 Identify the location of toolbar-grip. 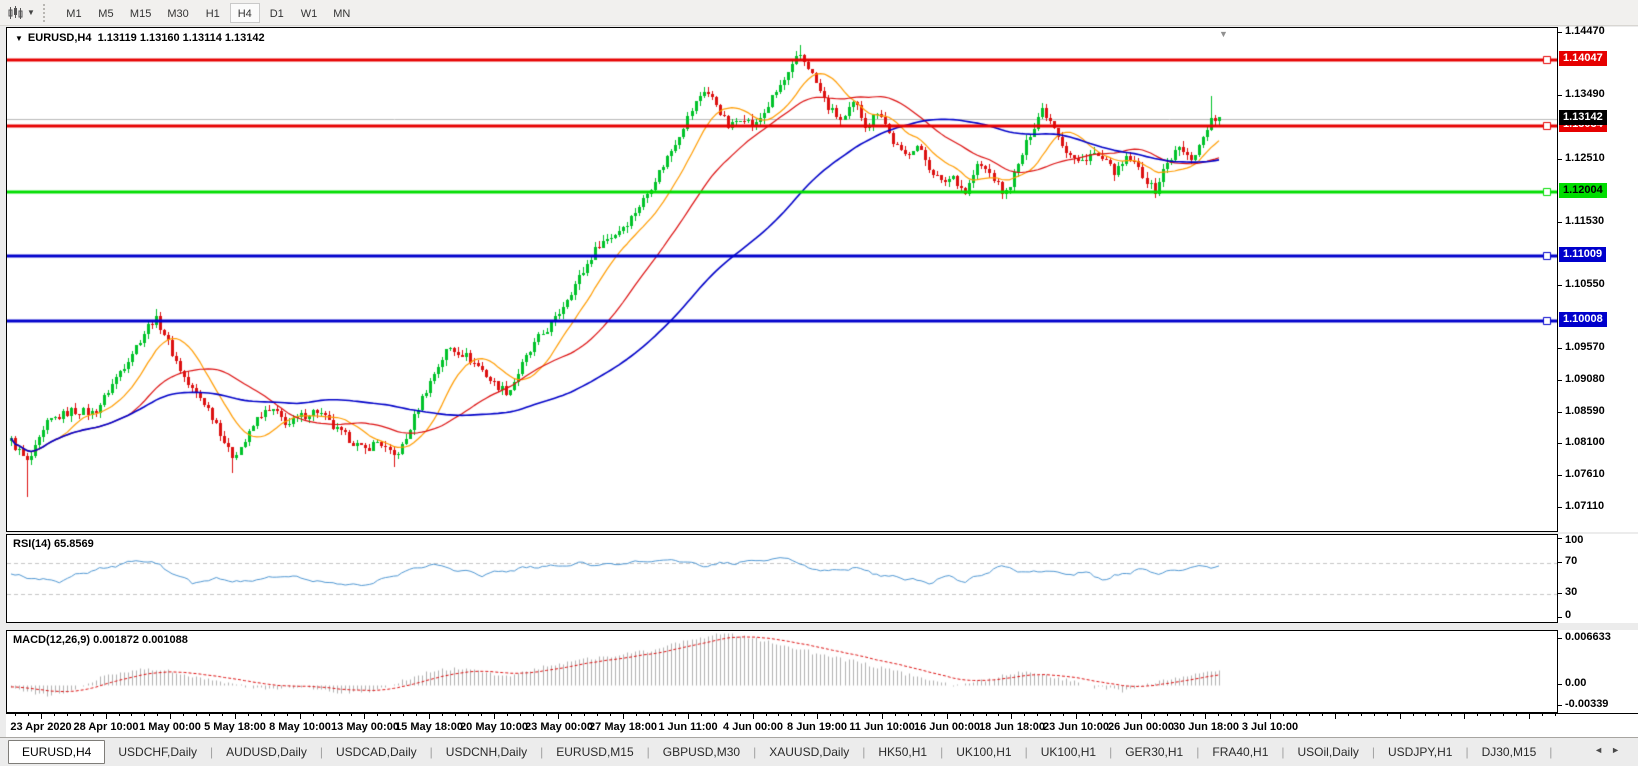
(46, 12).